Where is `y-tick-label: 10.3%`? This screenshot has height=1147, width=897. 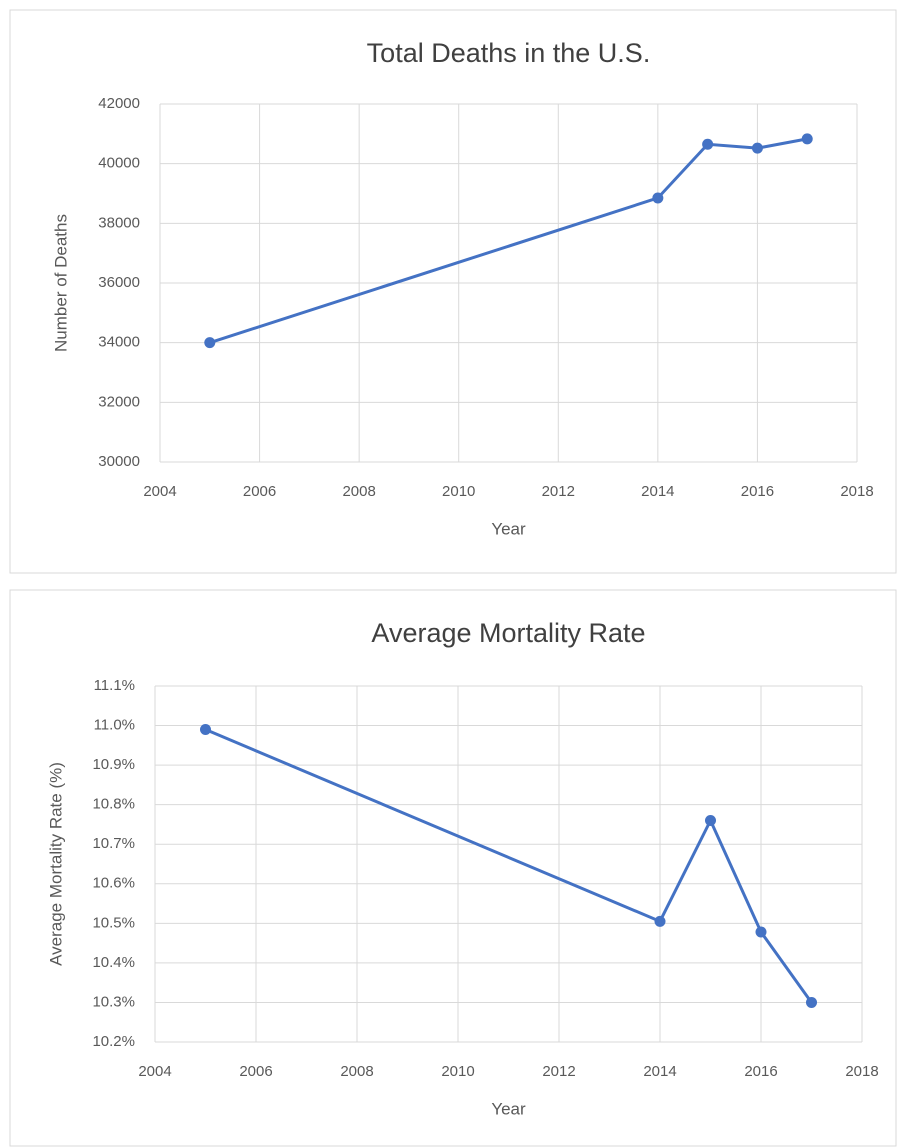 y-tick-label: 10.3% is located at coordinates (113, 1001).